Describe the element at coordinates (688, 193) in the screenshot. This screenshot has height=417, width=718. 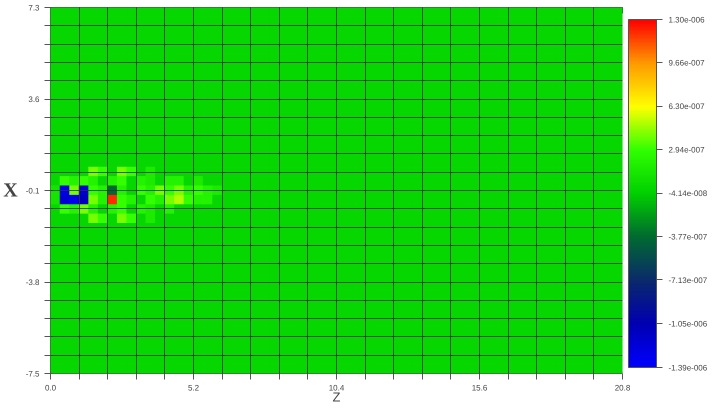
I see `color-bar-label: -4.14e-008` at that location.